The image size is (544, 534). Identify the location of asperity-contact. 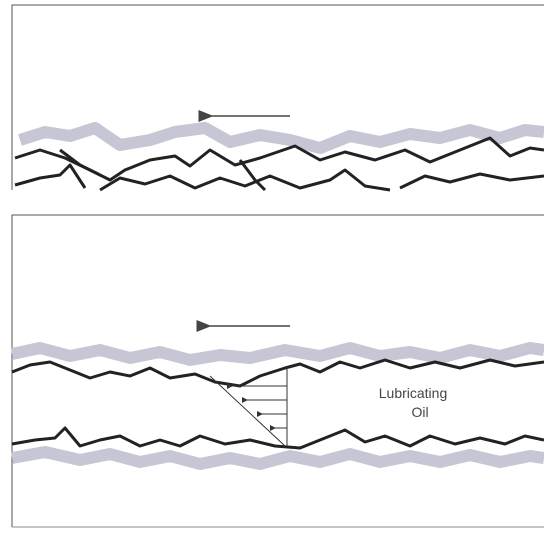
(163, 170).